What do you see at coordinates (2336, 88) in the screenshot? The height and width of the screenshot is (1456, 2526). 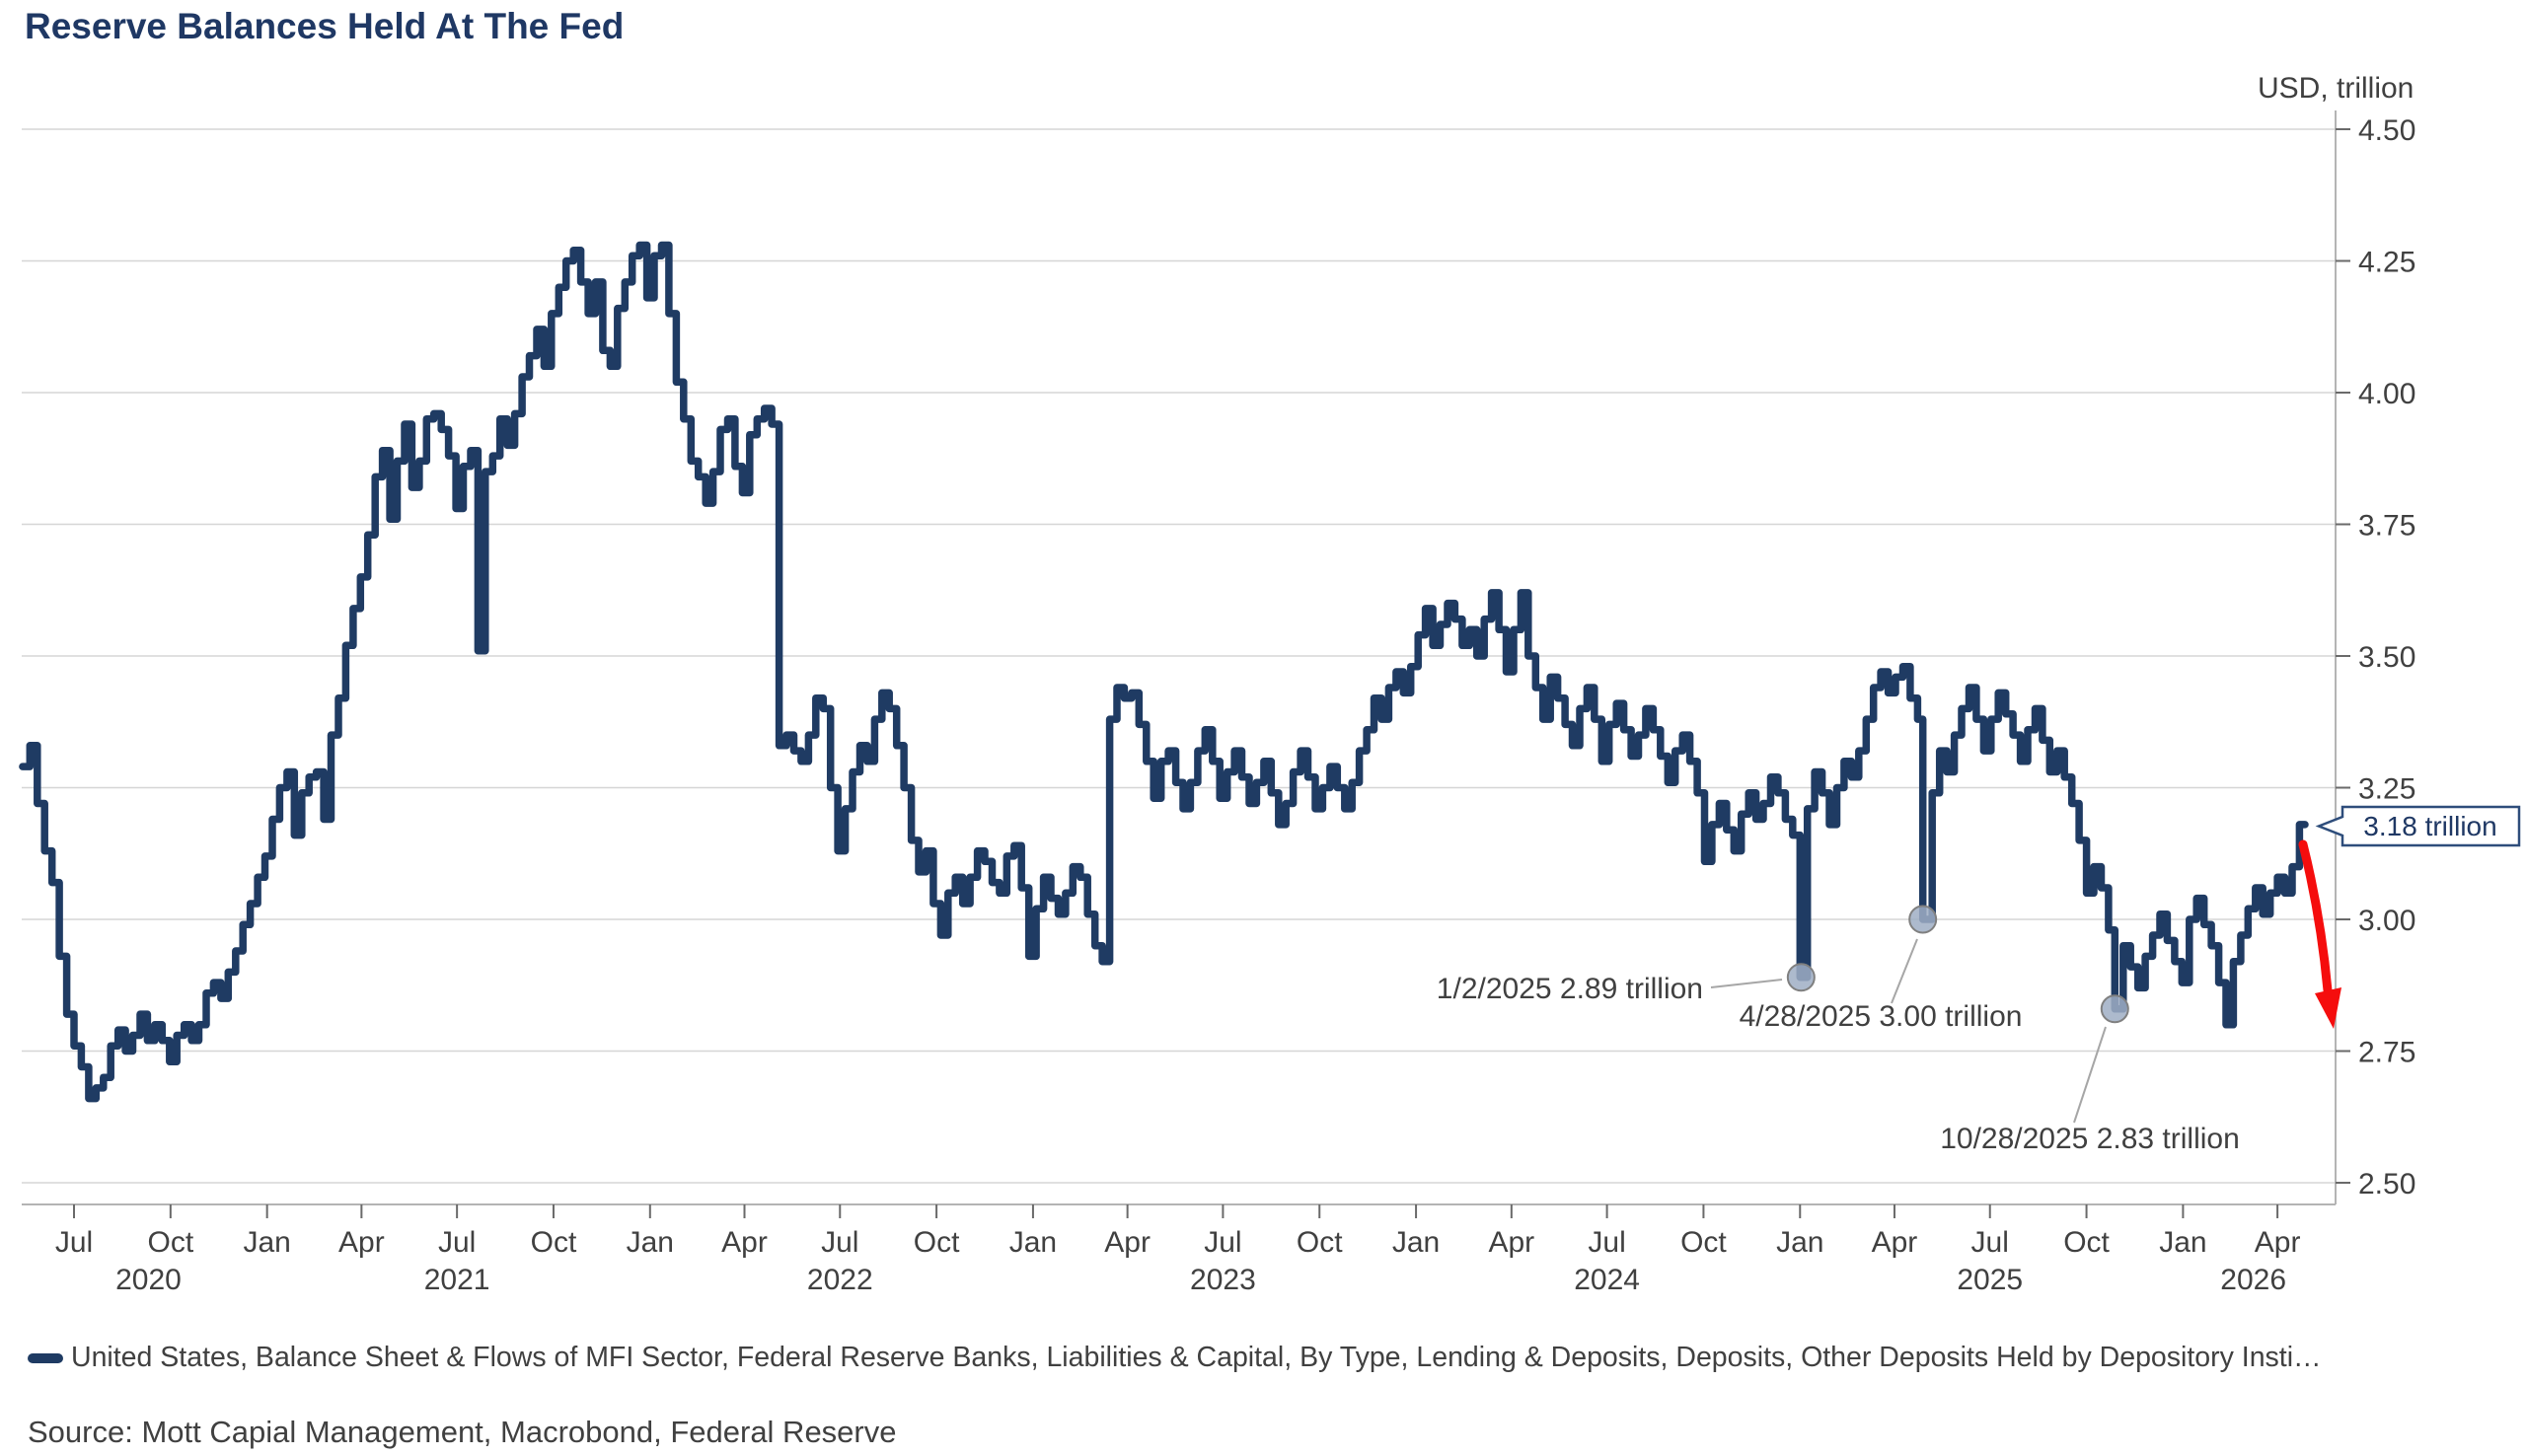 I see `y-axis-unit-label: USD, trillion` at bounding box center [2336, 88].